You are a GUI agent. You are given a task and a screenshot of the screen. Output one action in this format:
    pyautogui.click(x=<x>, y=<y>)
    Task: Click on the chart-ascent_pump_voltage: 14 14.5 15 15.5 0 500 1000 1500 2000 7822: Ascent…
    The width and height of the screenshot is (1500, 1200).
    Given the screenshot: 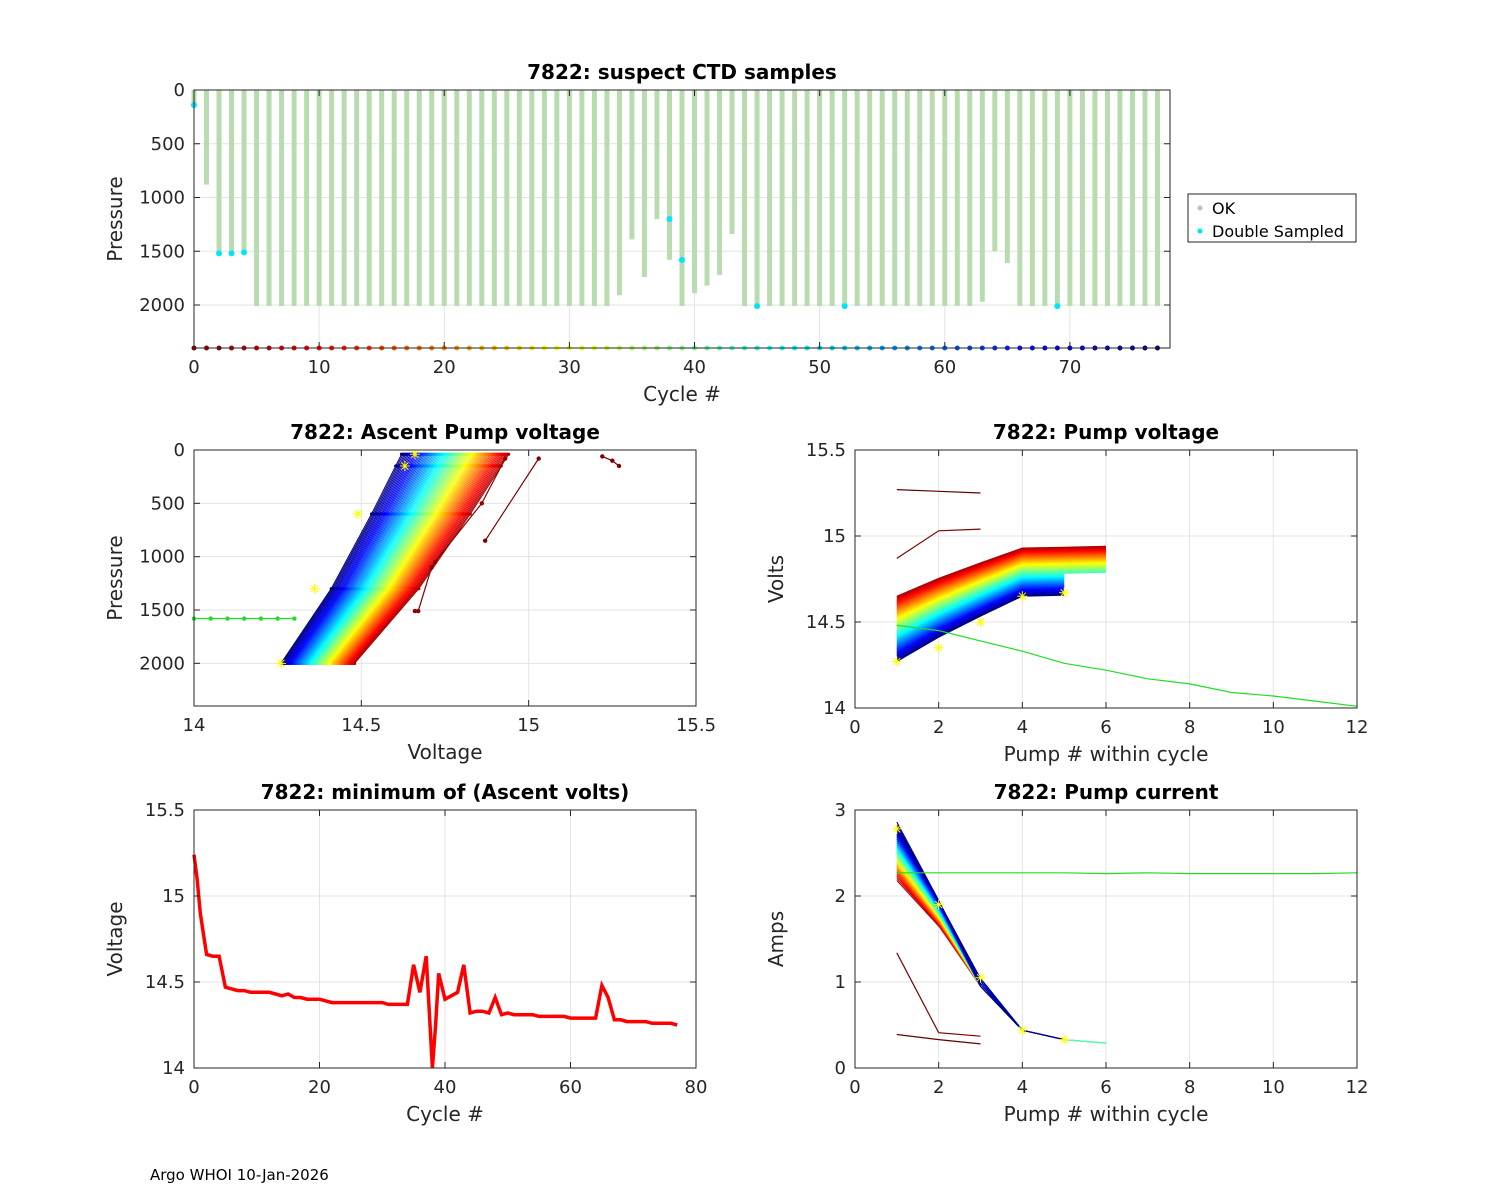 What is the action you would take?
    pyautogui.click(x=409, y=592)
    